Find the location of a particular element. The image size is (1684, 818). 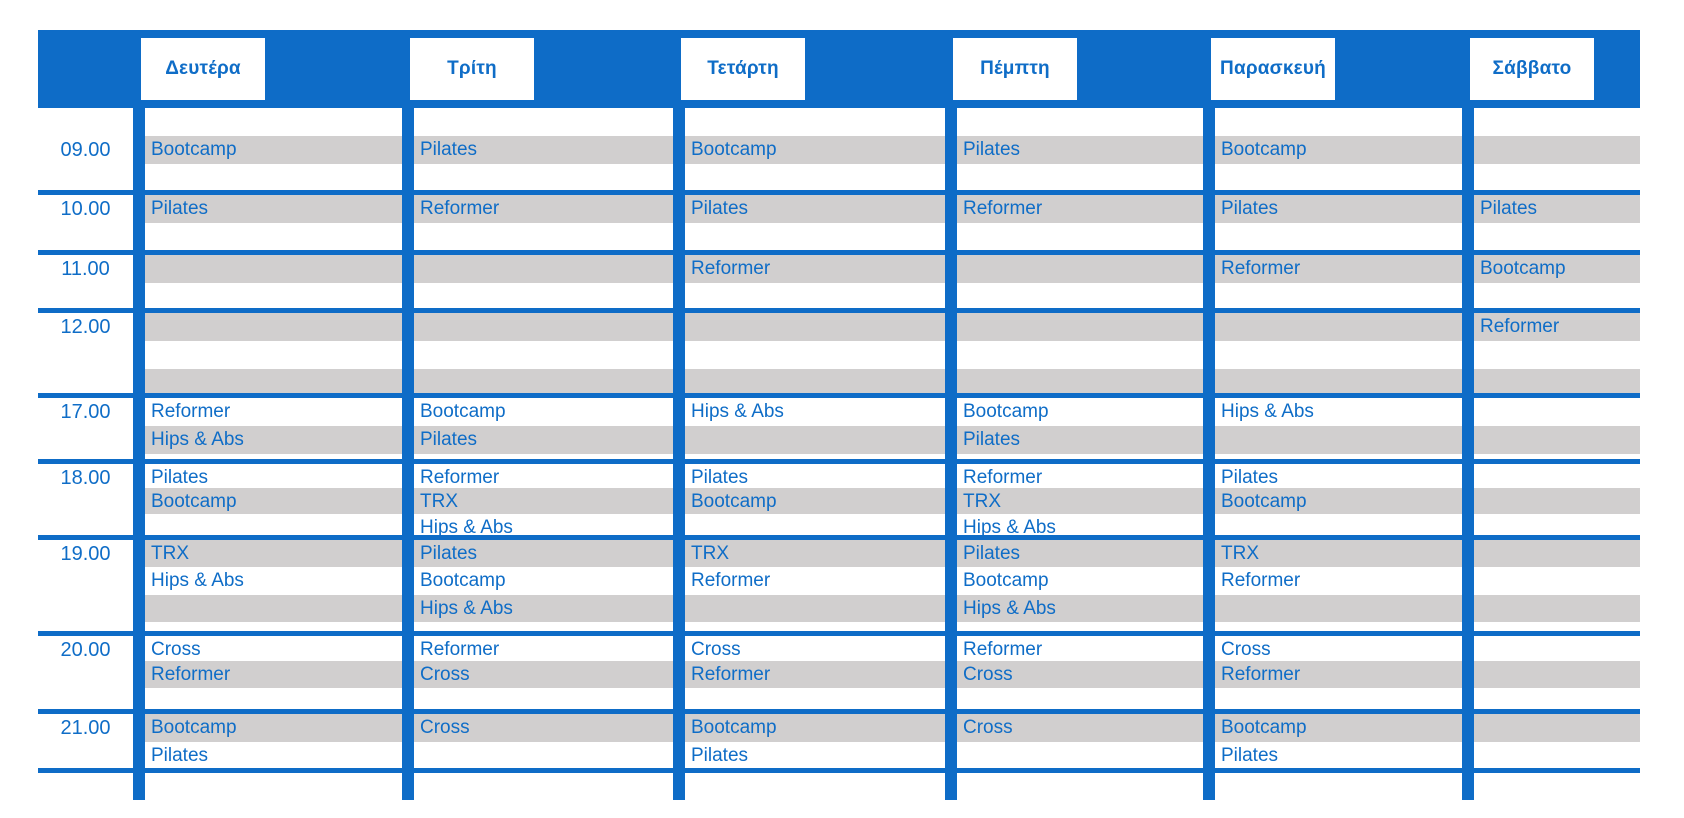

day-header-3: Πέμπτη is located at coordinates (1015, 69).